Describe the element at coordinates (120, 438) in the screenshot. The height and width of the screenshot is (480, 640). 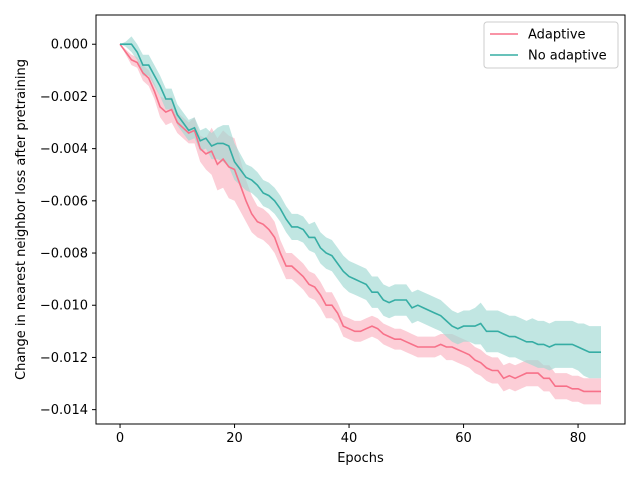
I see `x-tick-label: 0` at that location.